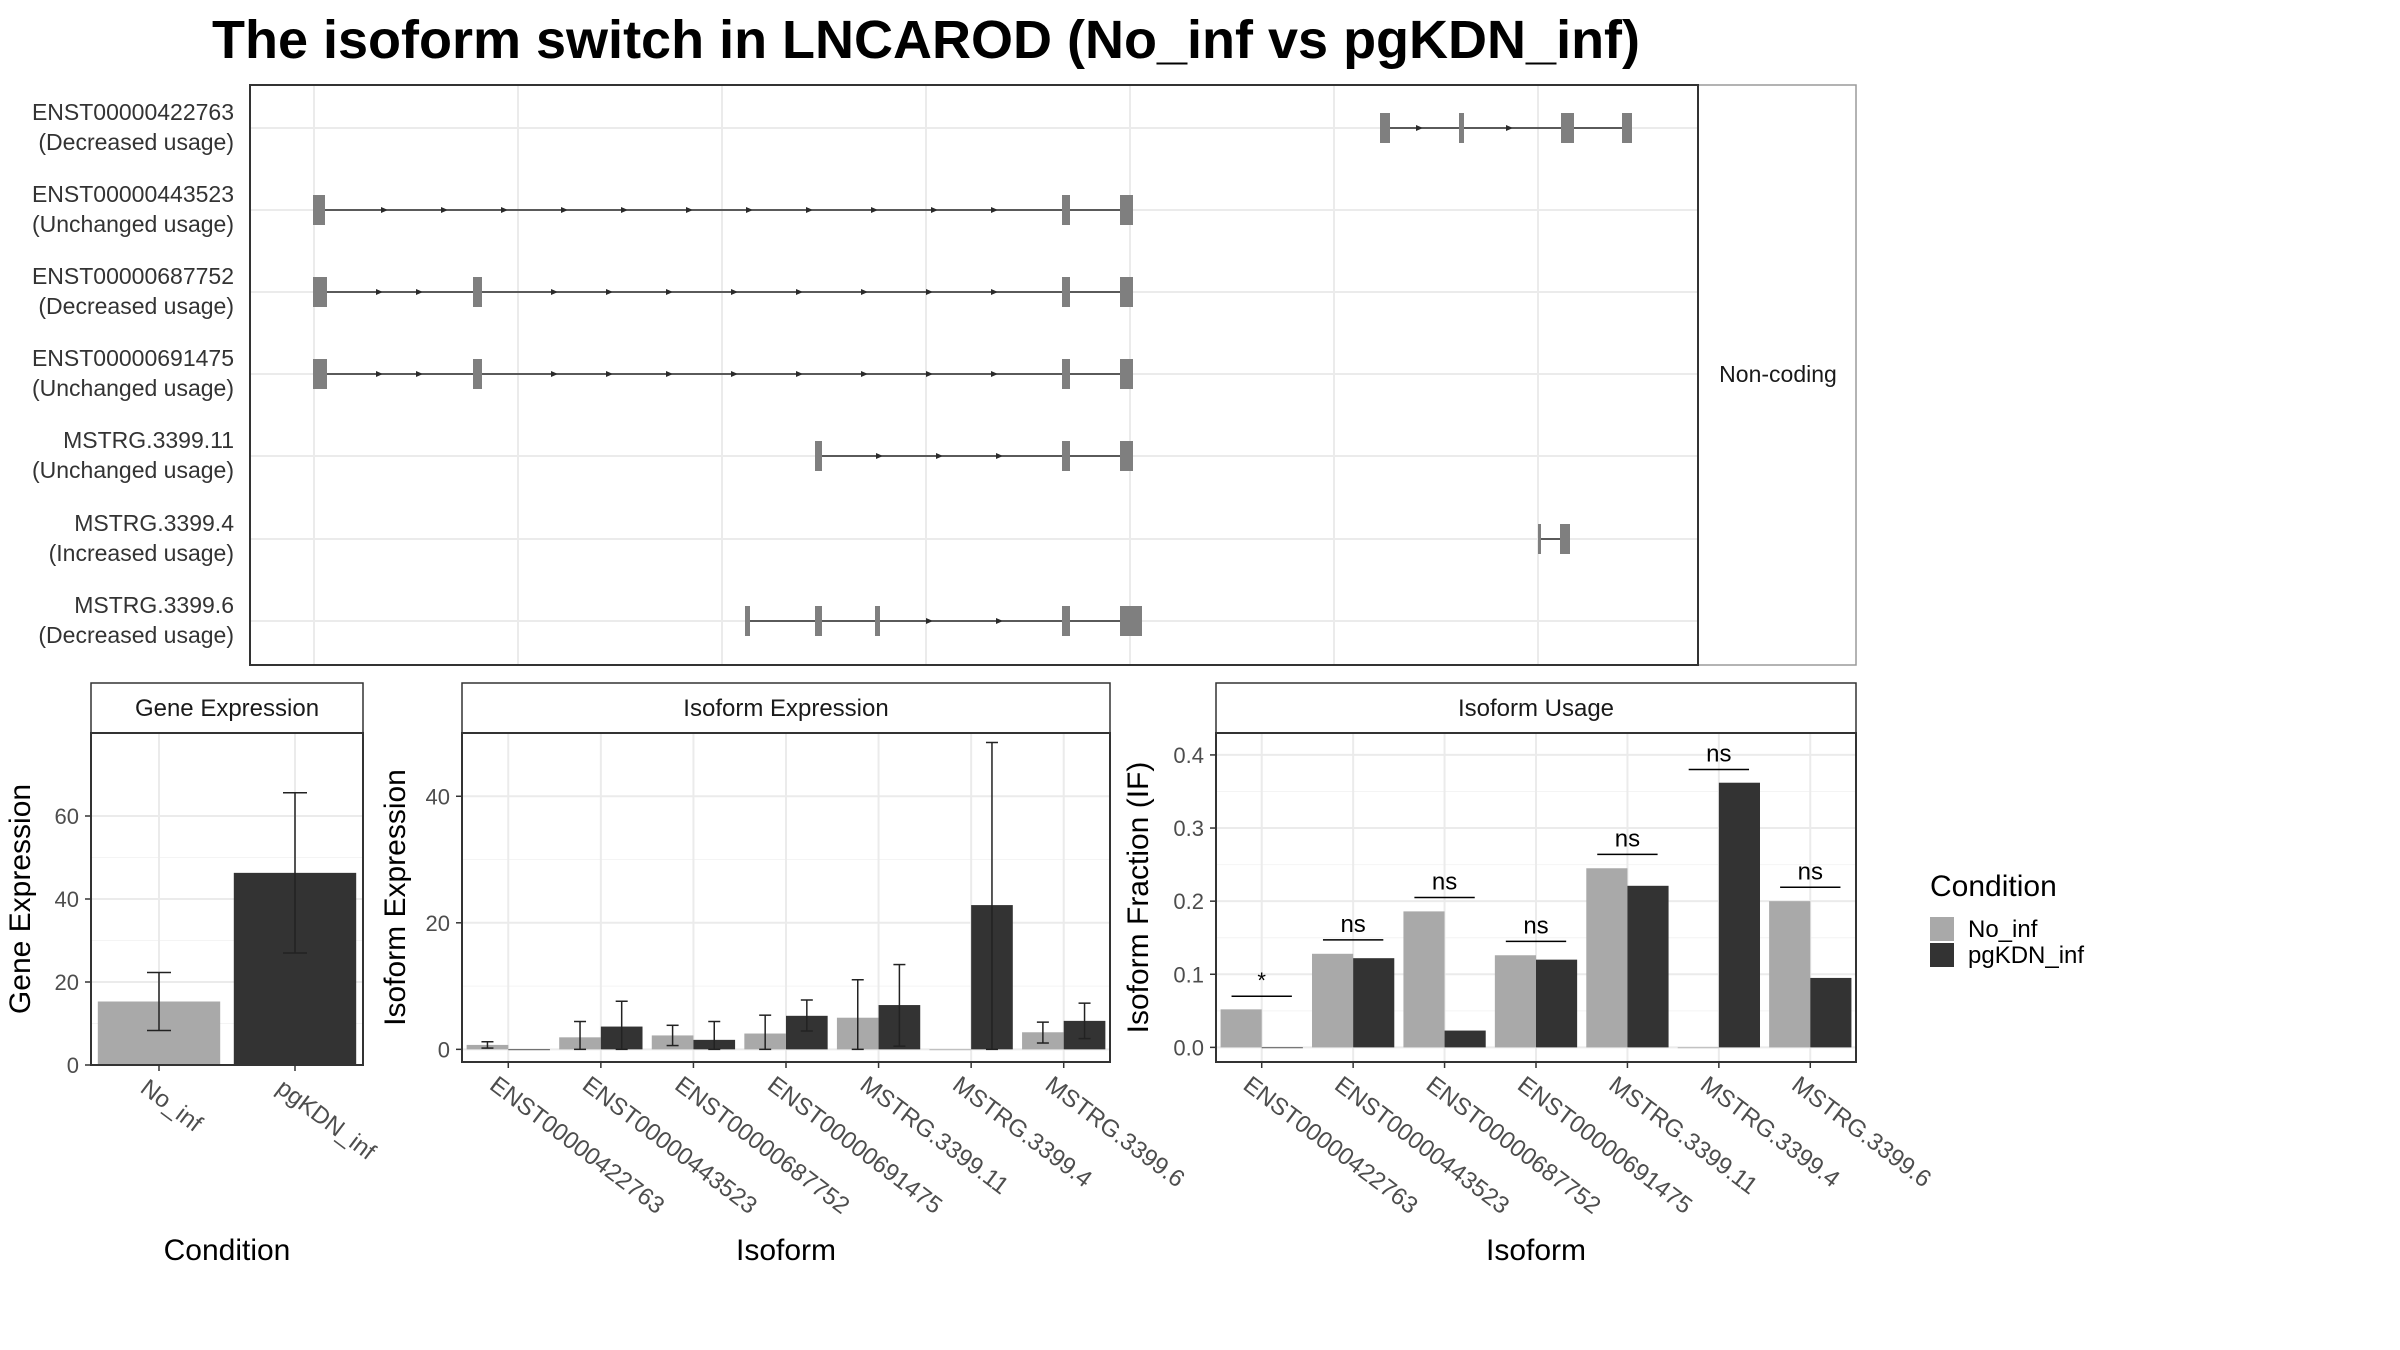 The image size is (2400, 1350). Describe the element at coordinates (395, 897) in the screenshot. I see `y-axis-title: Isoform Expression` at that location.